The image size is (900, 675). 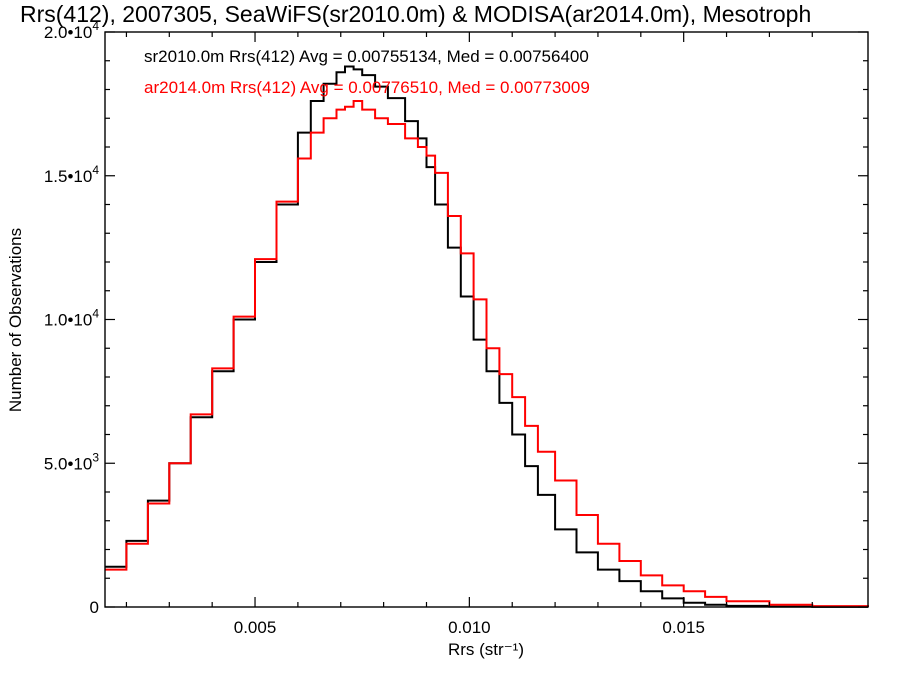 I want to click on y-axis-label: Number of Observations, so click(x=15, y=320).